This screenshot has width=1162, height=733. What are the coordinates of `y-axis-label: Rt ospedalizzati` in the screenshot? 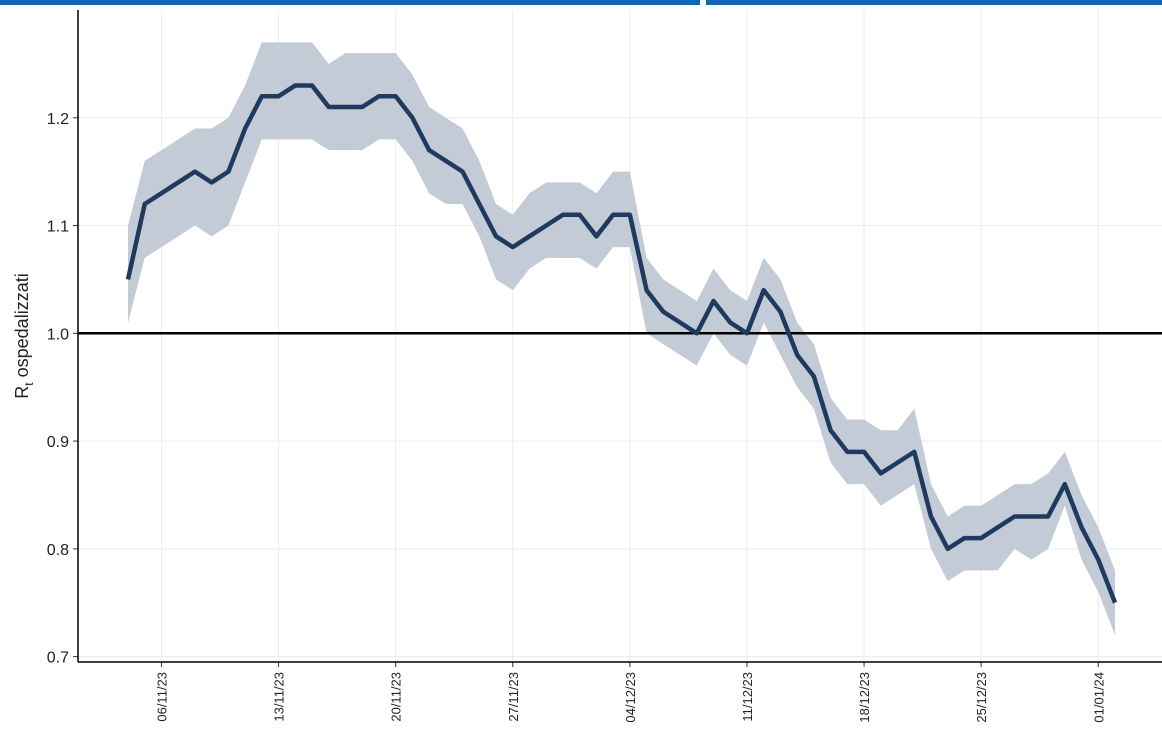 It's located at (24, 335).